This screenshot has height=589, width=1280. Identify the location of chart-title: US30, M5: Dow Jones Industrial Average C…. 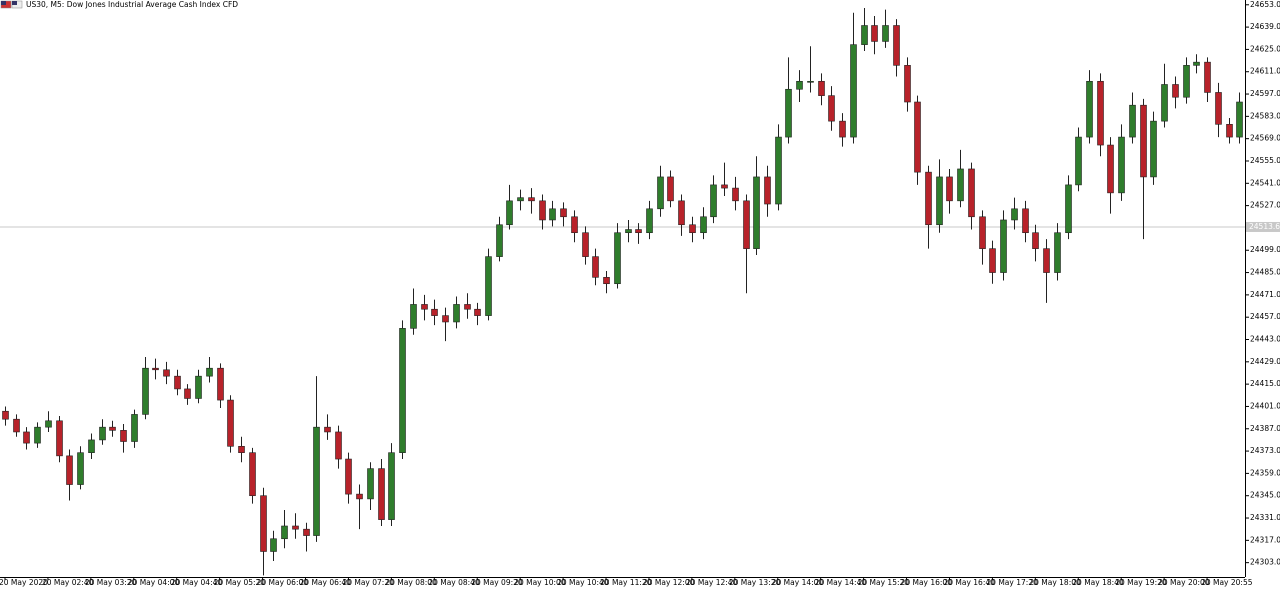
(132, 4).